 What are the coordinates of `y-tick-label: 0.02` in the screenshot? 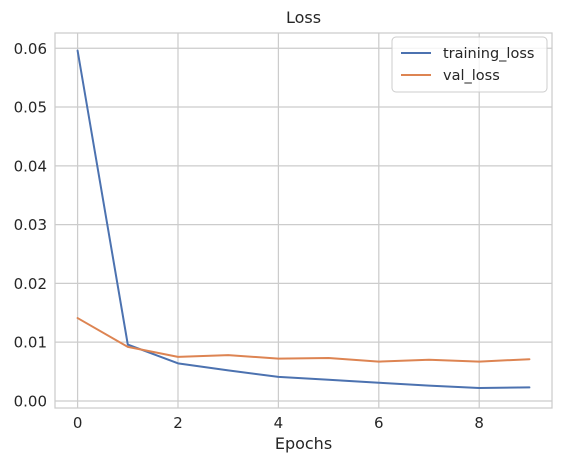 It's located at (30, 284).